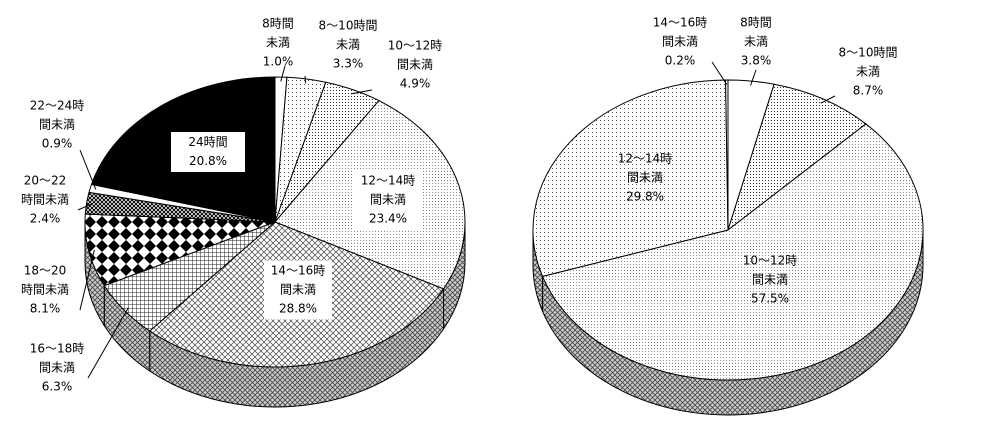  I want to click on category-label: 24時間, so click(208, 142).